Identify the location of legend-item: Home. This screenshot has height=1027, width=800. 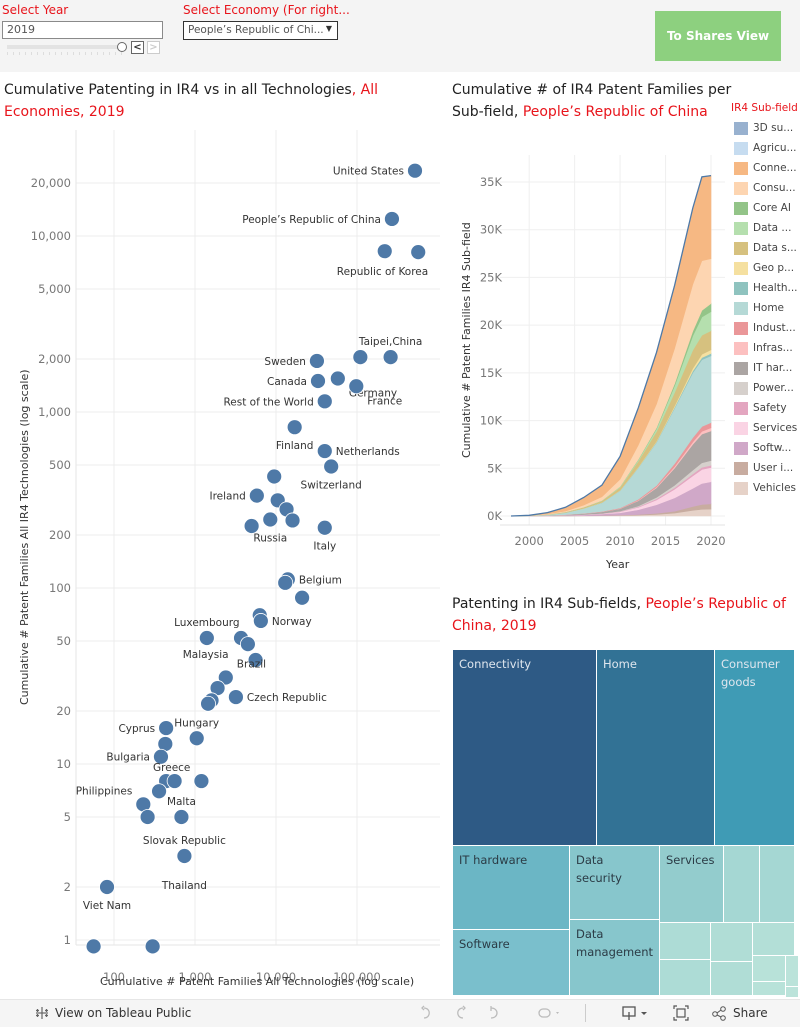
(759, 308).